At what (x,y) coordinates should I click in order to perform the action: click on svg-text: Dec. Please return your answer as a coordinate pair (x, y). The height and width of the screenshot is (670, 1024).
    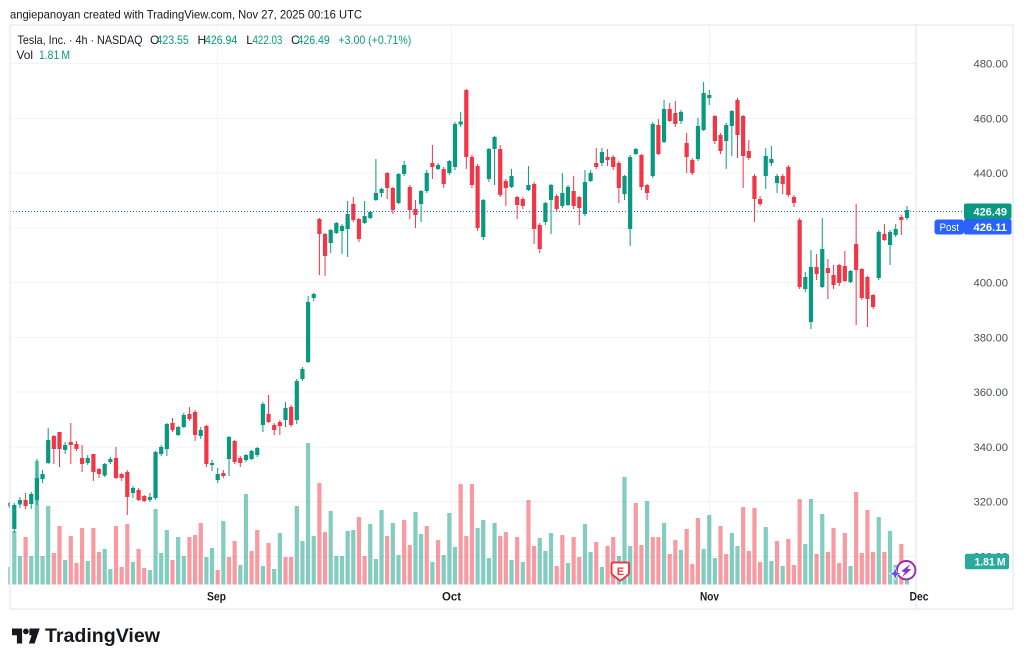
    Looking at the image, I should click on (919, 597).